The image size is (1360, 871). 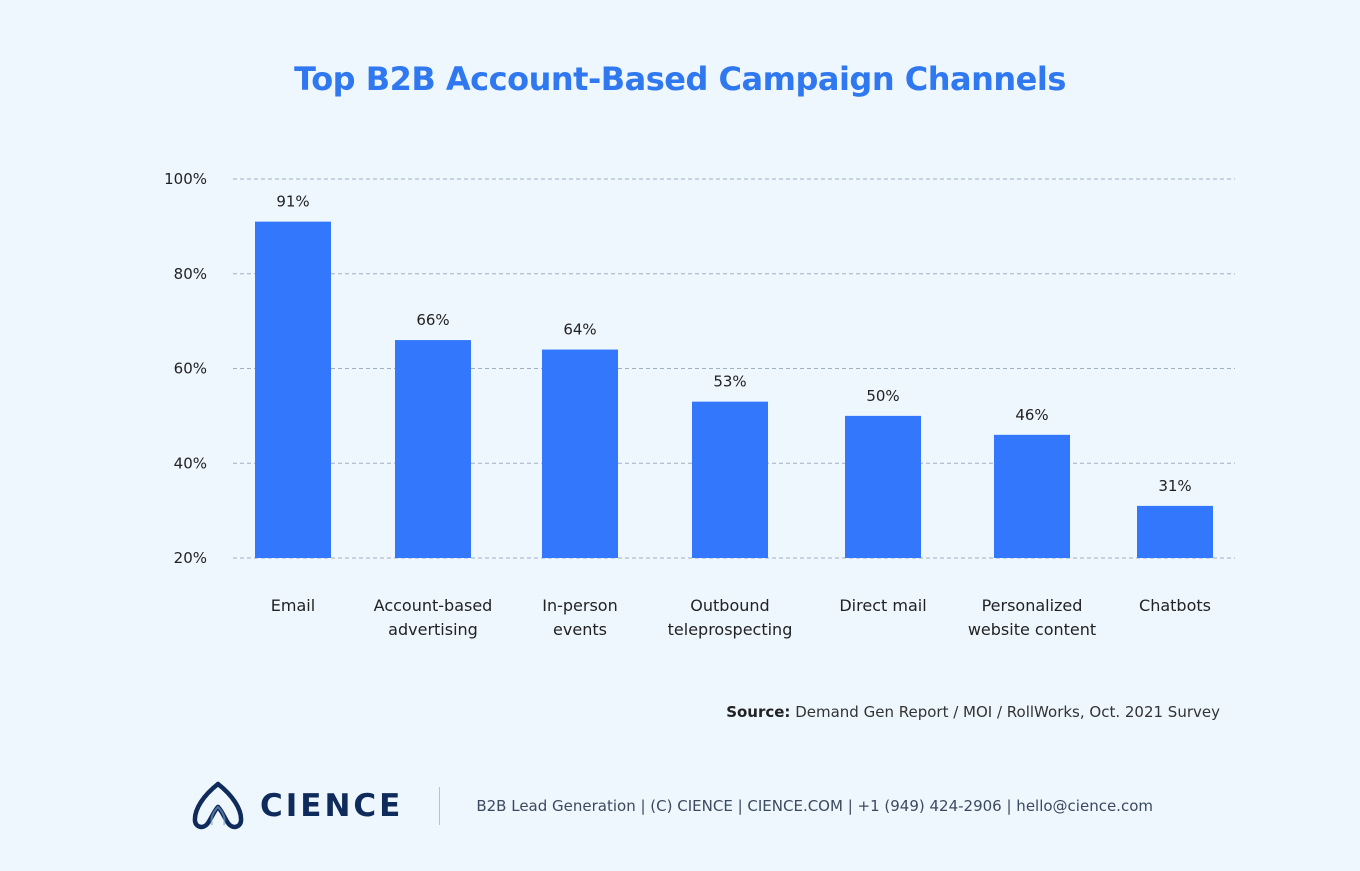 I want to click on y-tick-label: 20%, so click(x=190, y=558).